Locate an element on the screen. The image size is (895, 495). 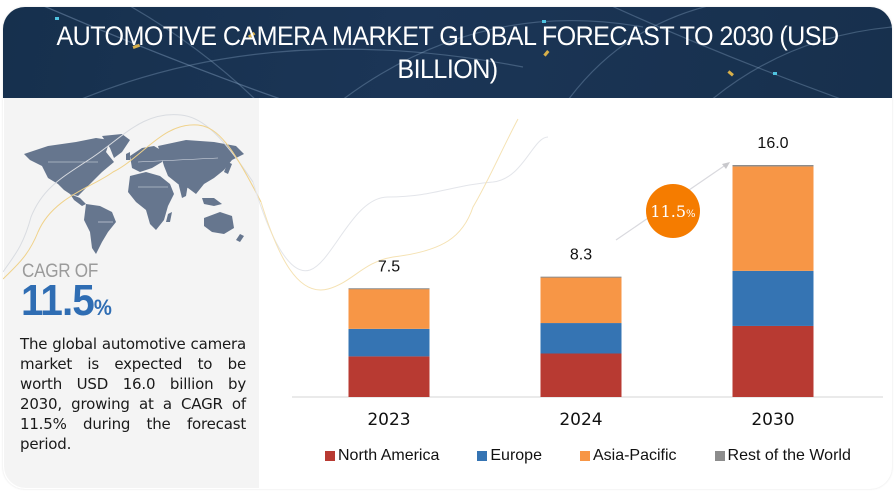
legend-item-rest-of-the-world: Rest of the World is located at coordinates (782, 456).